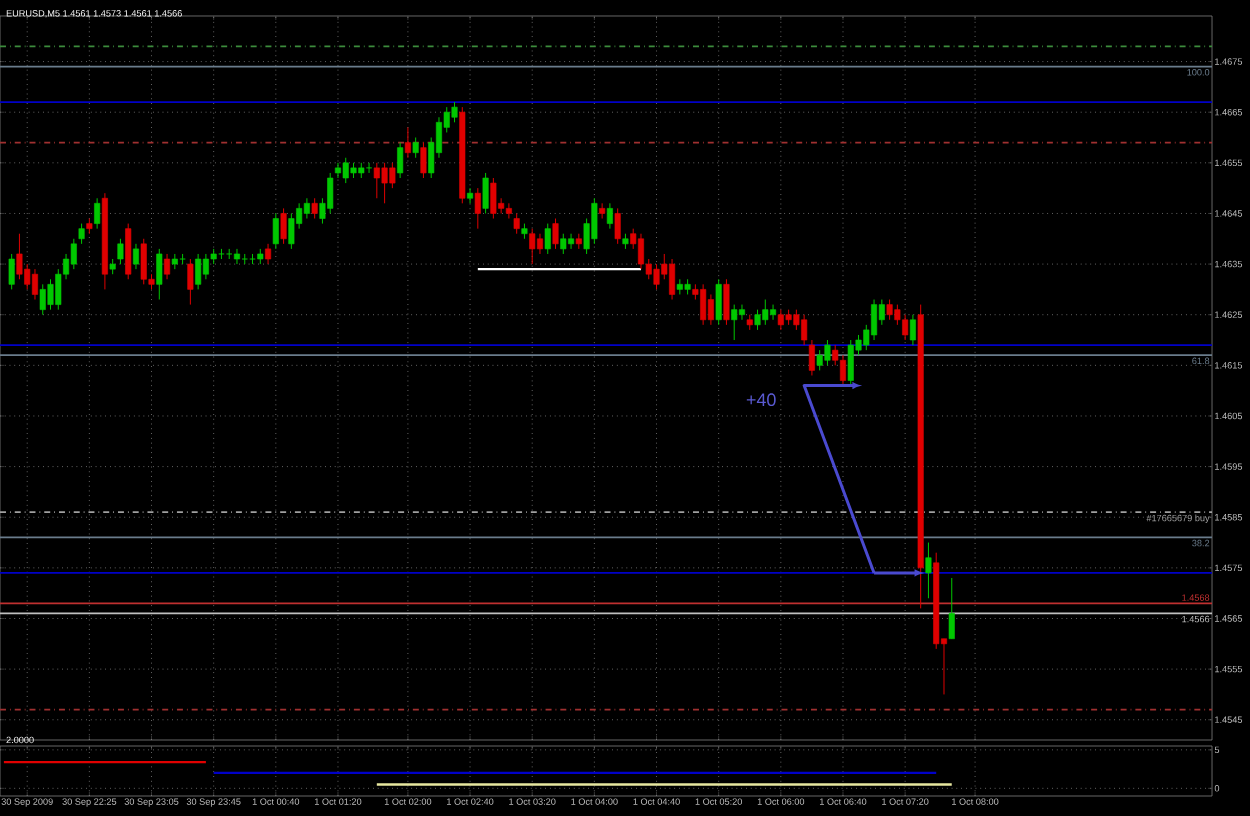 This screenshot has height=816, width=1250. Describe the element at coordinates (761, 400) in the screenshot. I see `annotation: +40` at that location.